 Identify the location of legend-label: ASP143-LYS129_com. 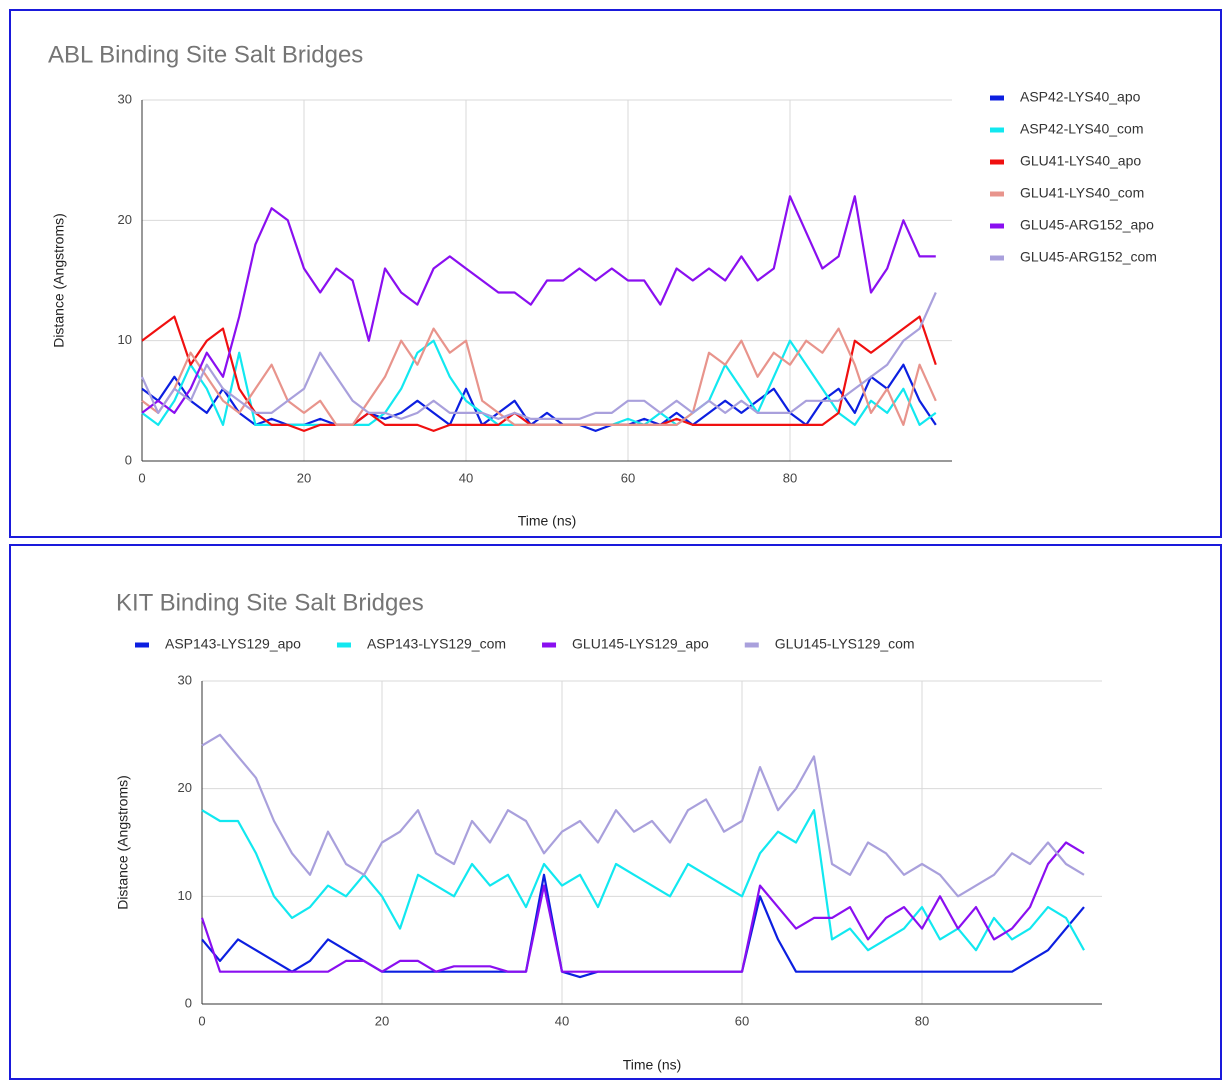
(436, 644).